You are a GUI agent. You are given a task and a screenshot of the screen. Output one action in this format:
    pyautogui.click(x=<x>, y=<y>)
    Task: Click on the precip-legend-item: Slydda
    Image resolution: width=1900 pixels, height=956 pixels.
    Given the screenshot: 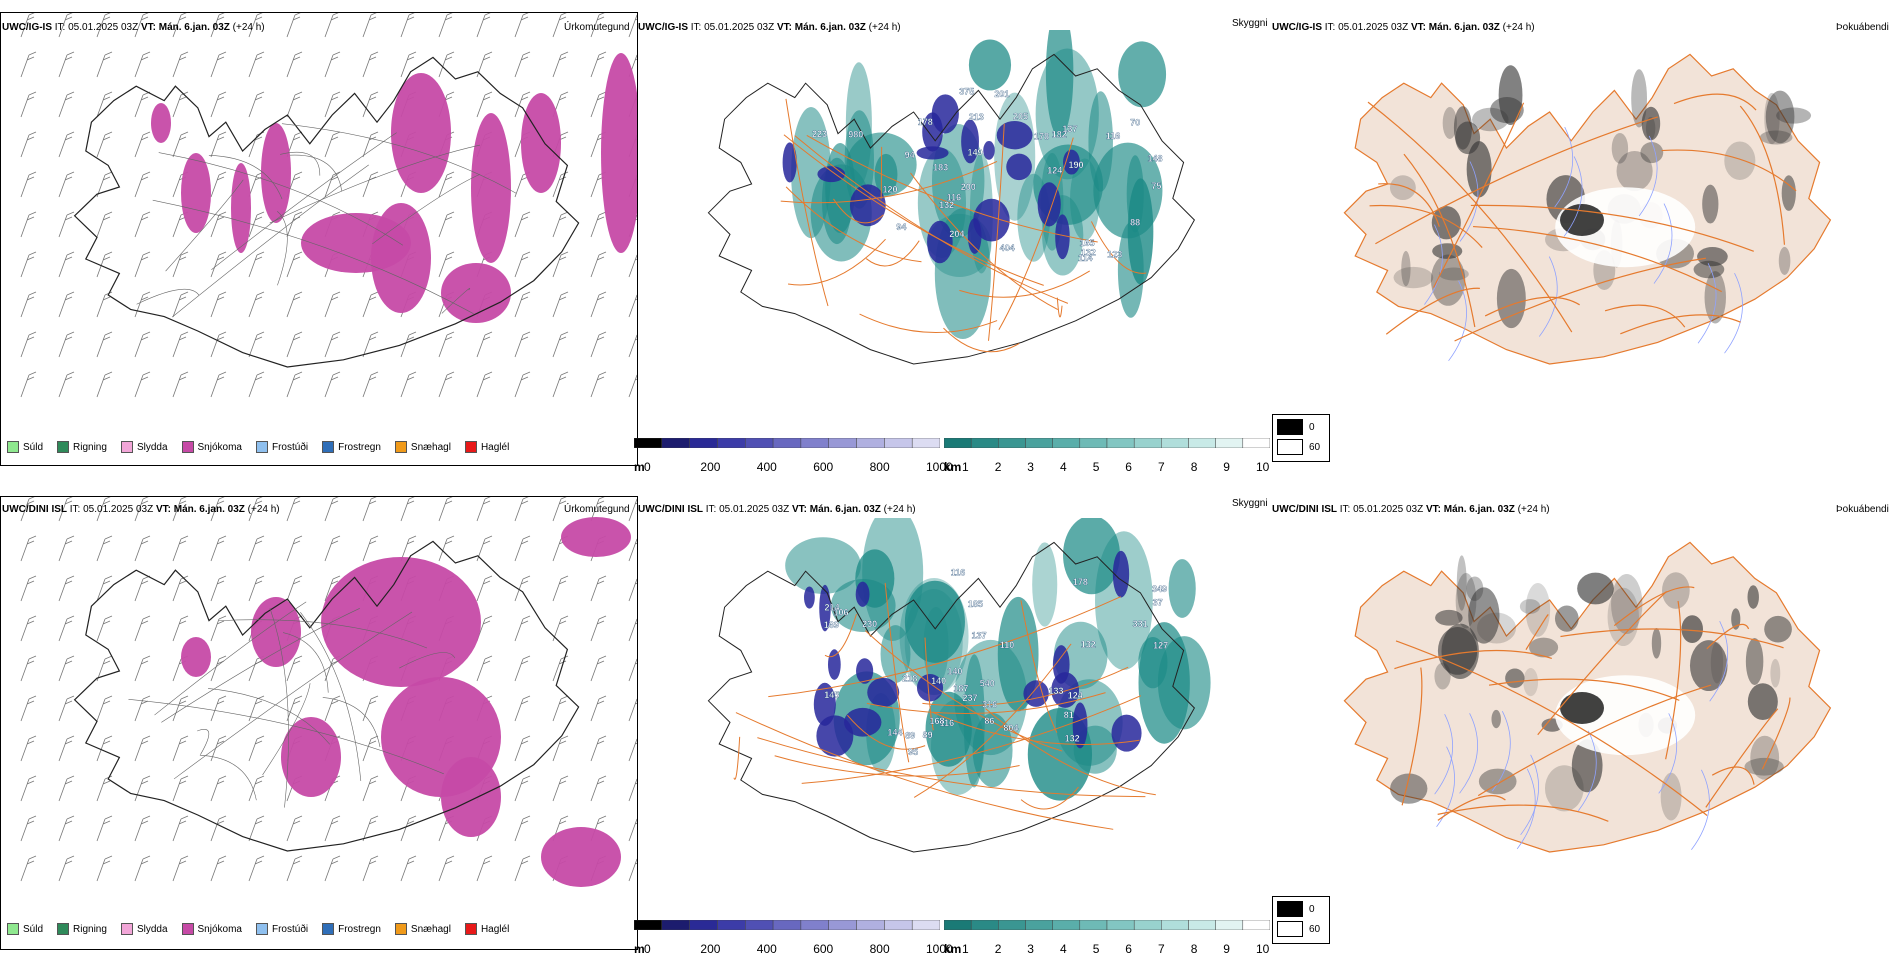 What is the action you would take?
    pyautogui.click(x=144, y=929)
    